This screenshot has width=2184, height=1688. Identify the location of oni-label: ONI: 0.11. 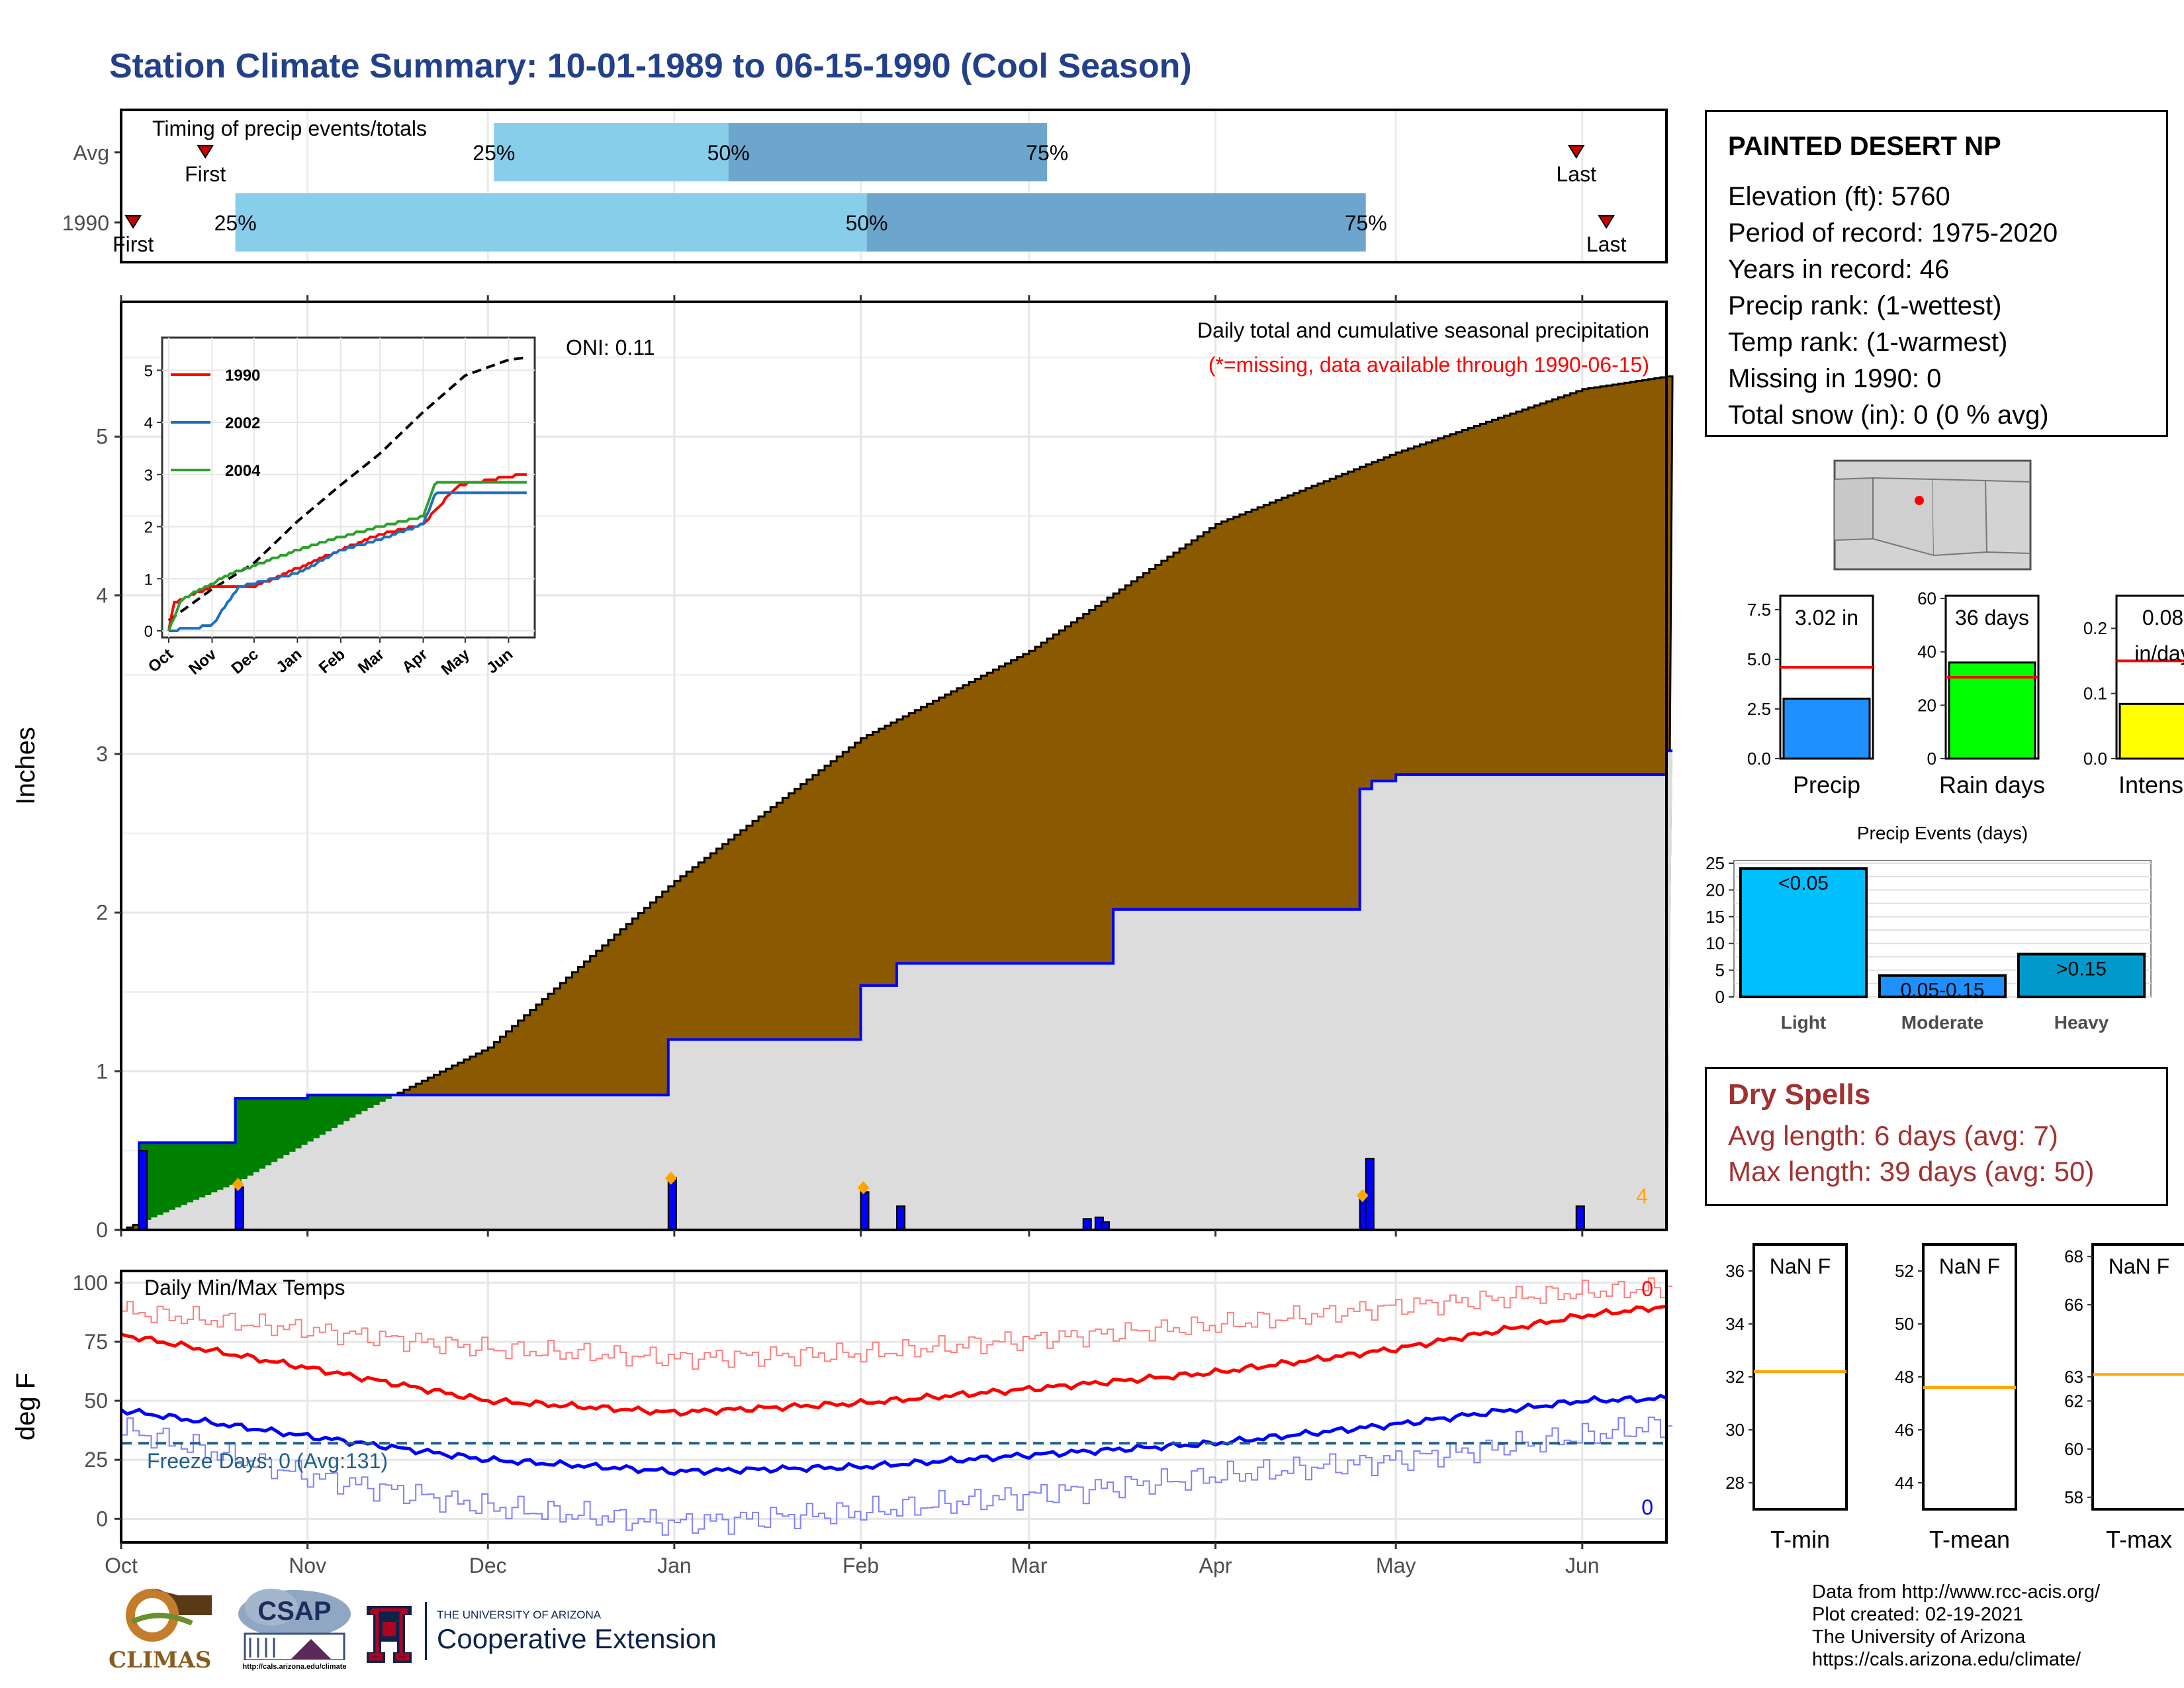
(611, 347).